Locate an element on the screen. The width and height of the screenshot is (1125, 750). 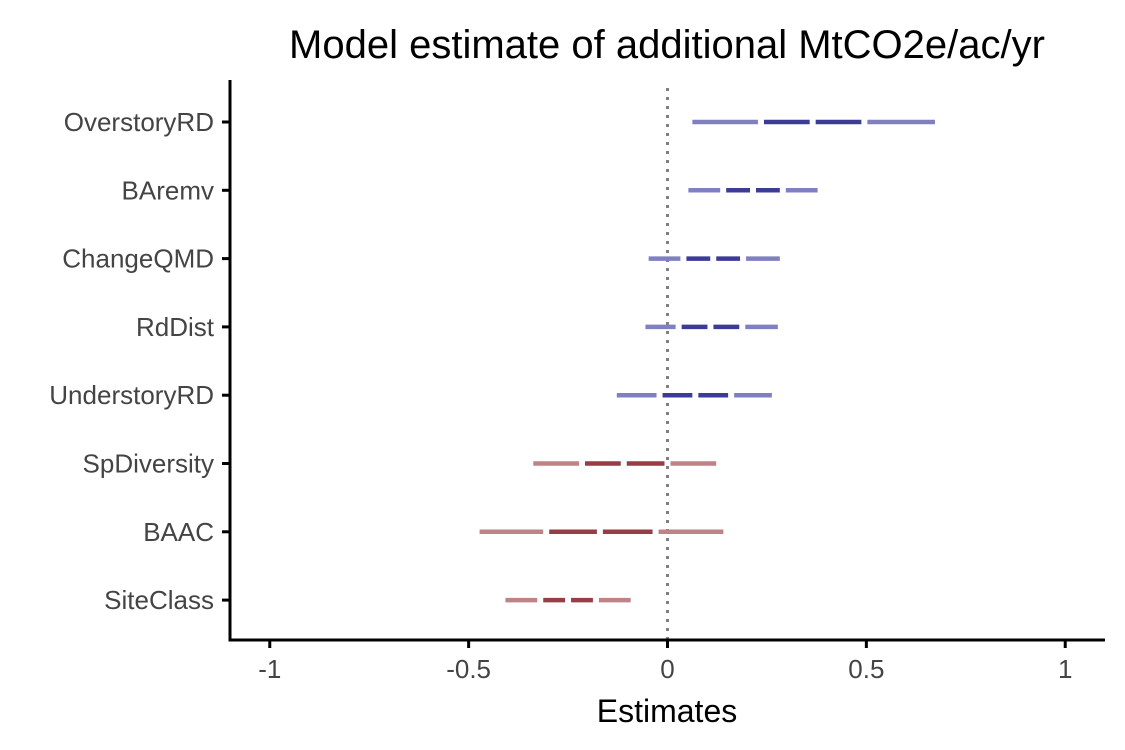
y-tick-label: SpDiversity is located at coordinates (148, 464).